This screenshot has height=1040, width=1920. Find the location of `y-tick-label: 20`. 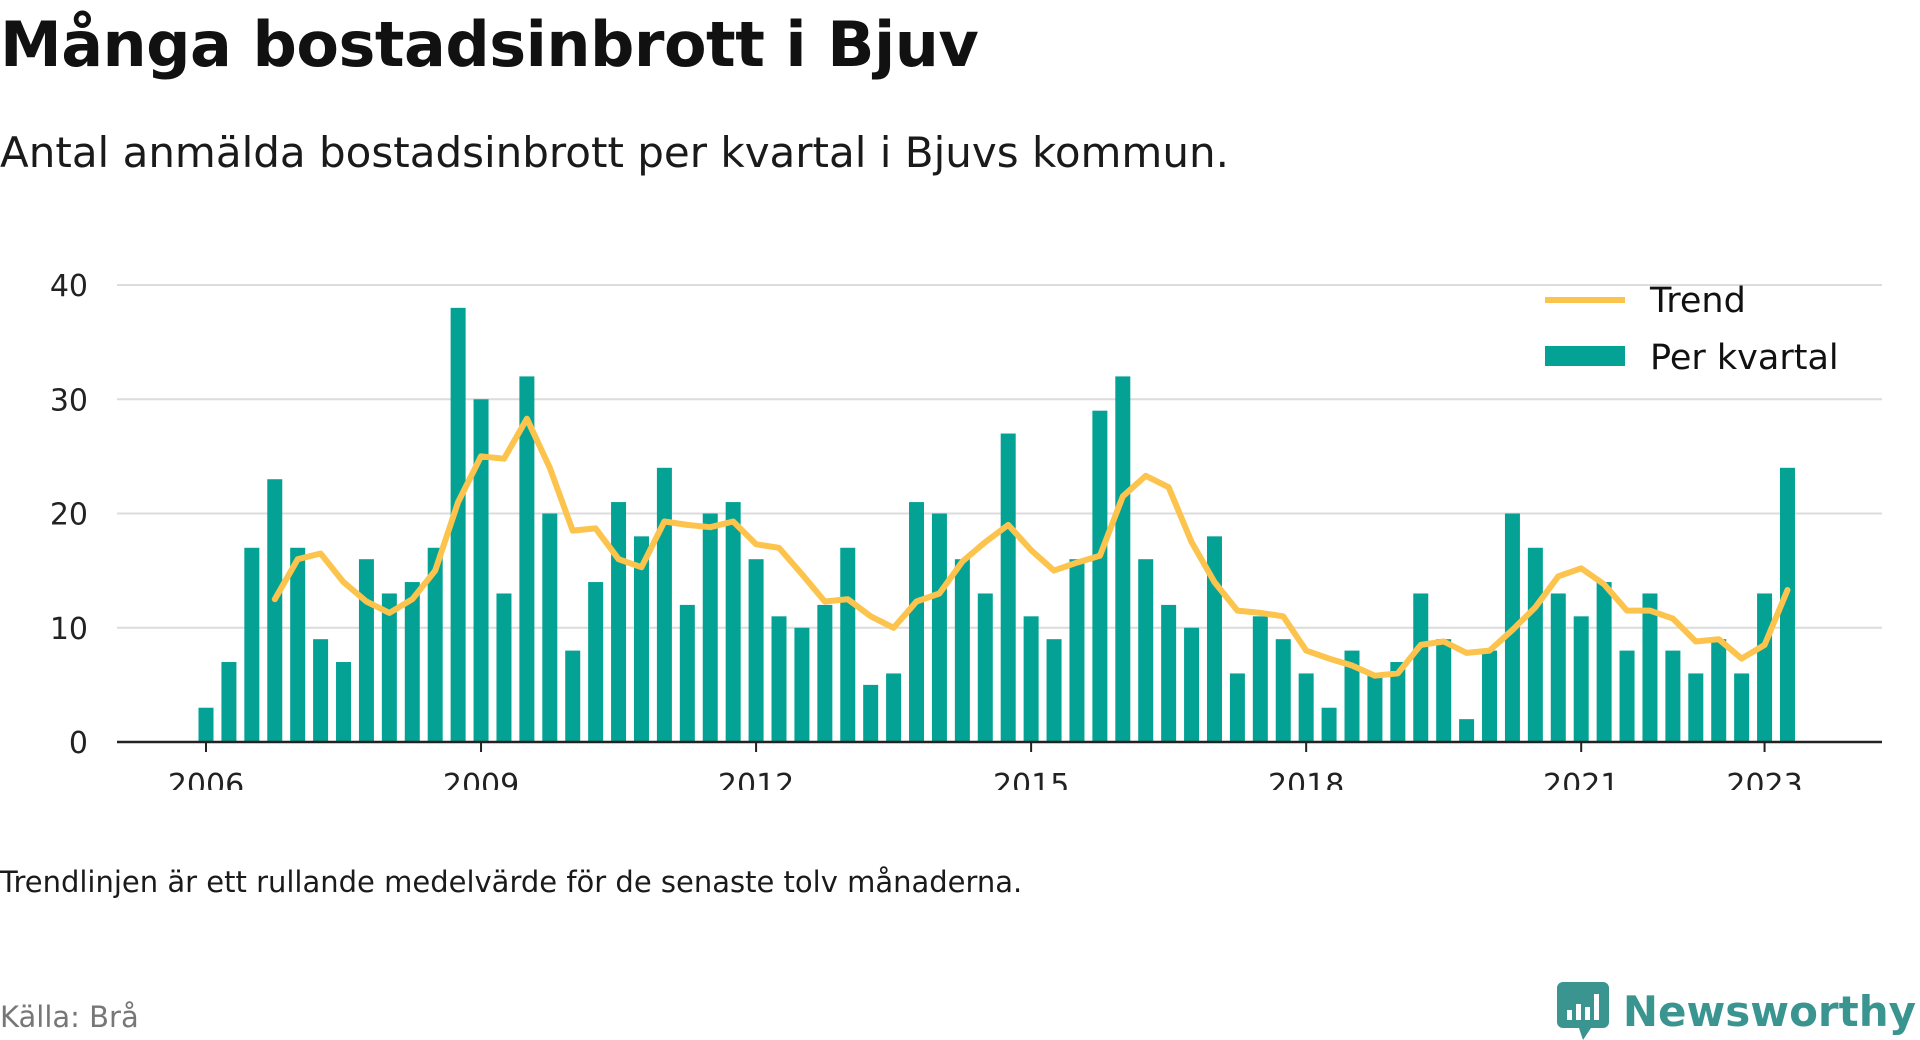

y-tick-label: 20 is located at coordinates (69, 515).